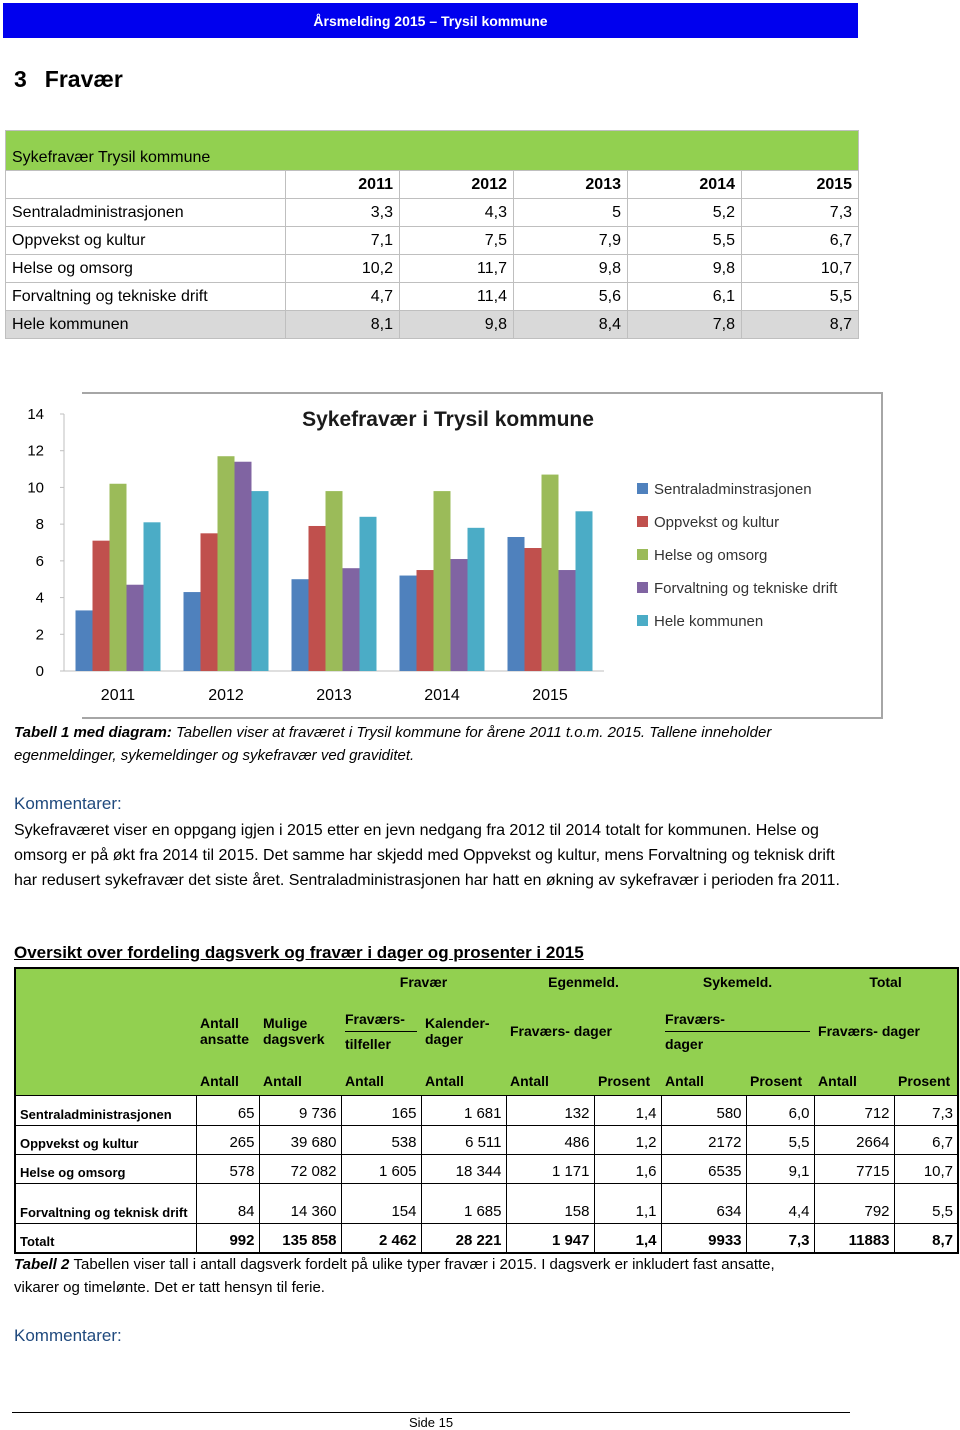  What do you see at coordinates (800, 240) in the screenshot?
I see `cell: 6,7` at bounding box center [800, 240].